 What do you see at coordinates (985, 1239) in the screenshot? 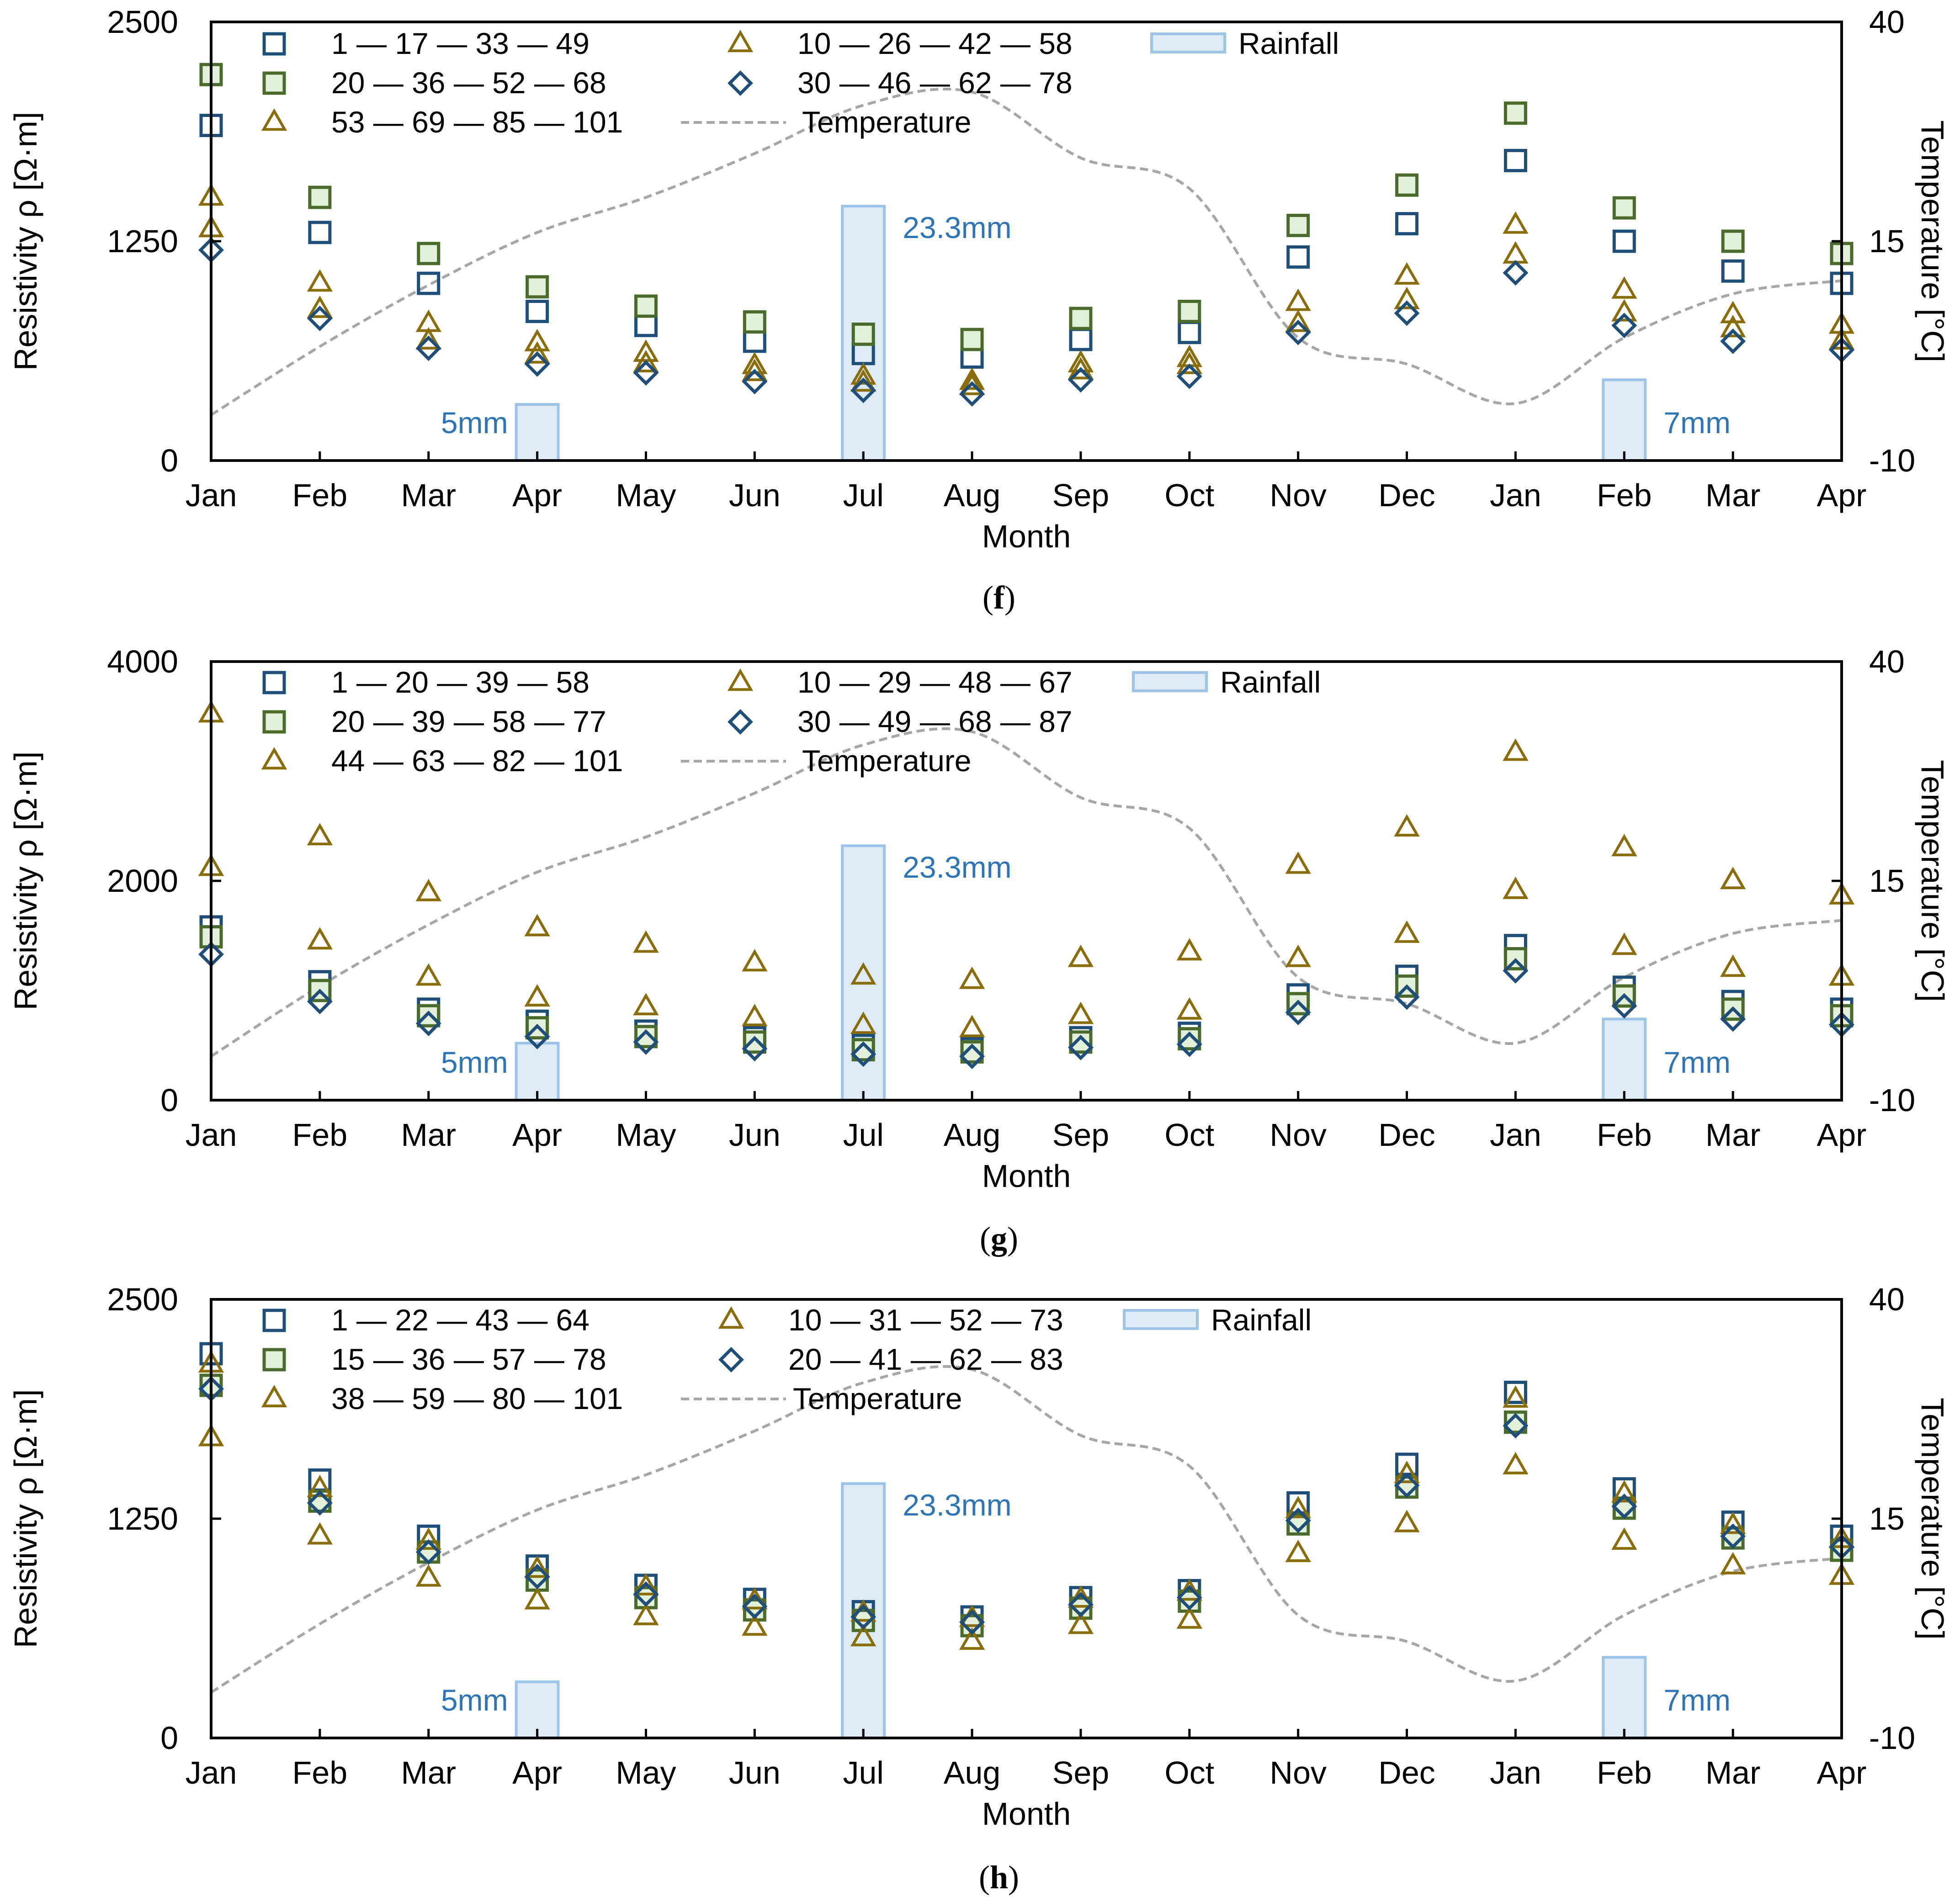
I see `panel-label-open: (` at bounding box center [985, 1239].